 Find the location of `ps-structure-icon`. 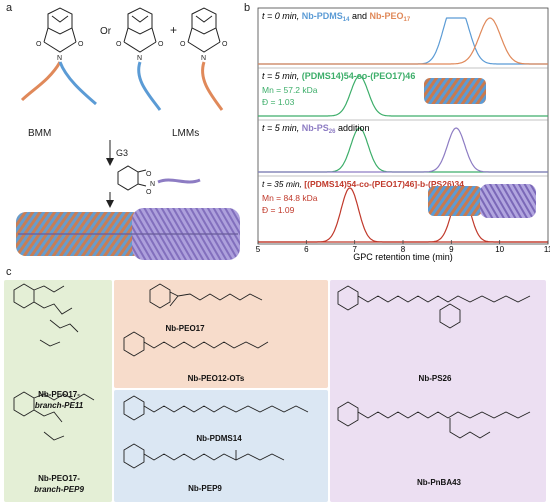

ps-structure-icon is located at coordinates (434, 307).